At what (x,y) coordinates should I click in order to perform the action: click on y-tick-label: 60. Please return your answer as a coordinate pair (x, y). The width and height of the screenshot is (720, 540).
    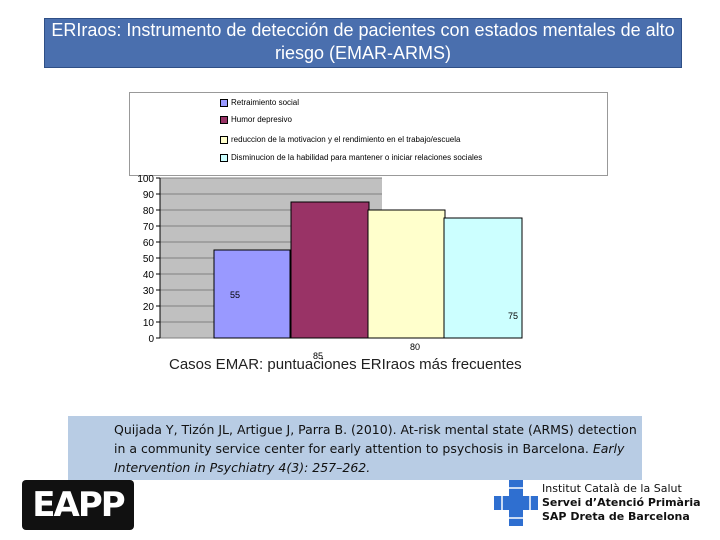
    Looking at the image, I should click on (149, 243).